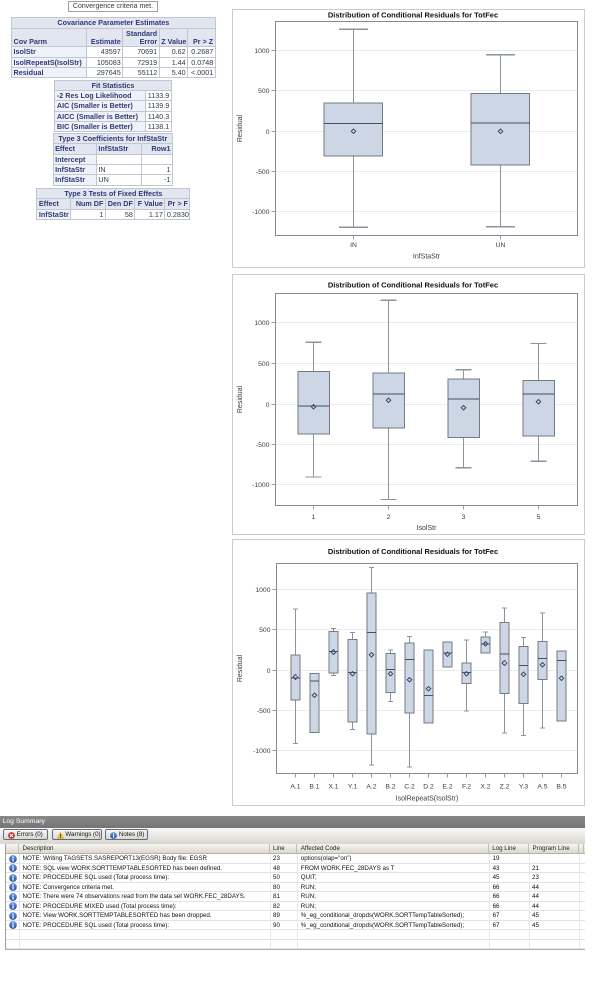 The height and width of the screenshot is (999, 610). Describe the element at coordinates (524, 787) in the screenshot. I see `svg-text: Y.3` at that location.